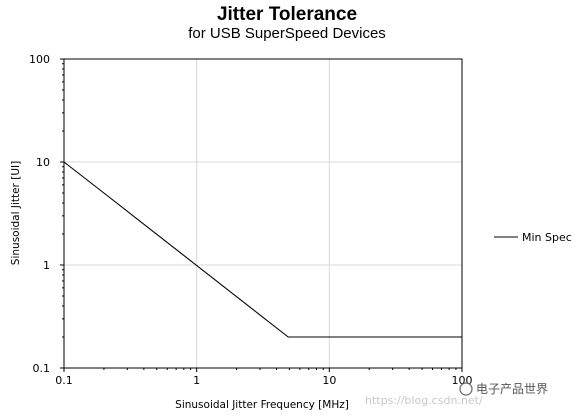 Image resolution: width=578 pixels, height=417 pixels. What do you see at coordinates (64, 380) in the screenshot?
I see `x-tick-label: 0.1` at bounding box center [64, 380].